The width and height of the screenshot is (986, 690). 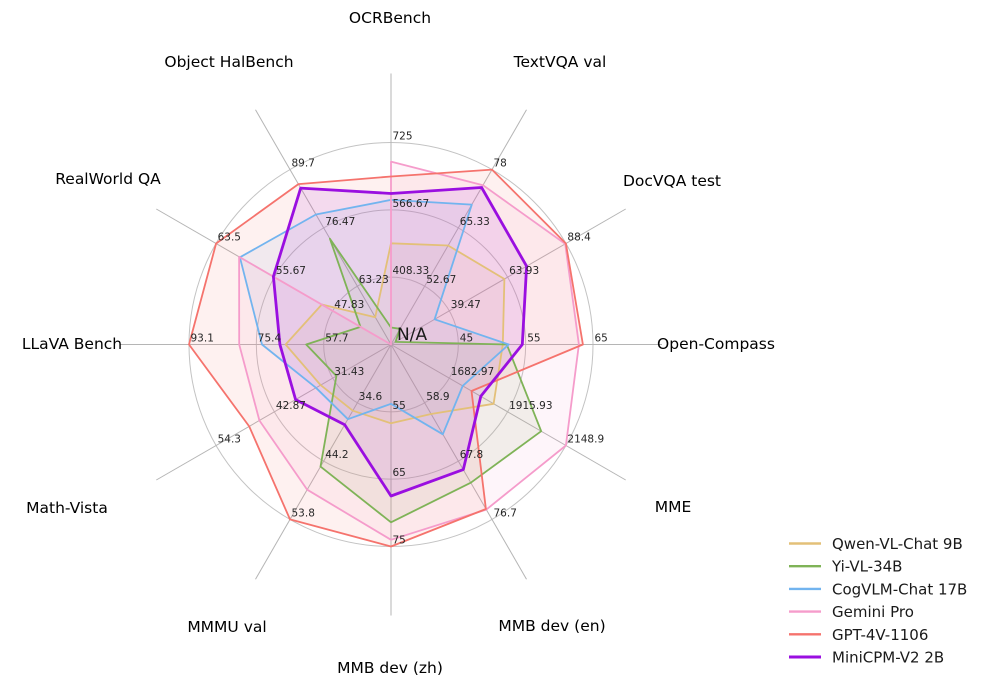 I want to click on tick-label: 57.7, so click(x=336, y=339).